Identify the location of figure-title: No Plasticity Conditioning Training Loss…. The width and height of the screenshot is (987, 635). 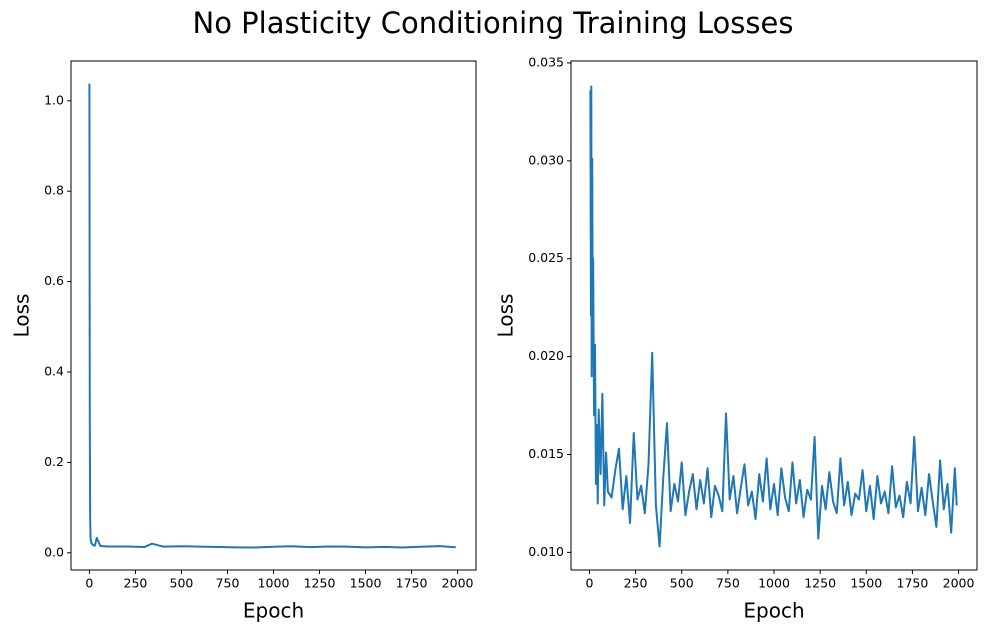
(493, 23).